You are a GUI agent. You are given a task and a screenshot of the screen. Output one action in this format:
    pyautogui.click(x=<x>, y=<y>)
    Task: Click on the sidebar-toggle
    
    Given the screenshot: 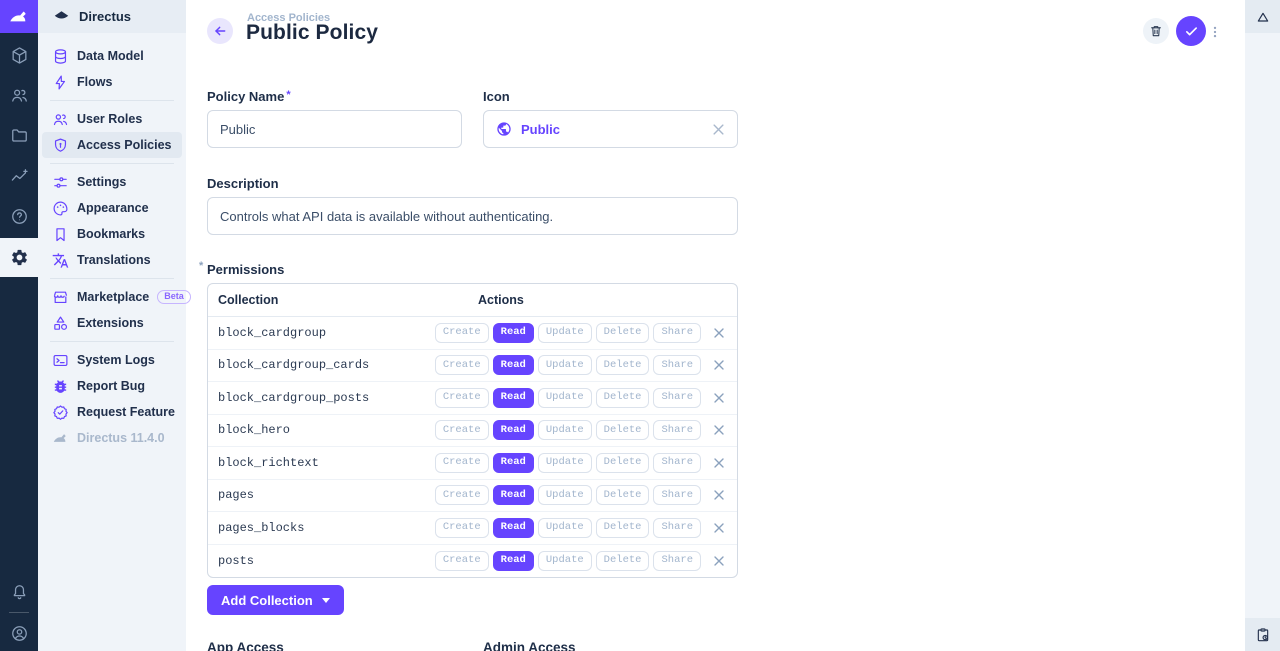 What is the action you would take?
    pyautogui.click(x=1262, y=16)
    